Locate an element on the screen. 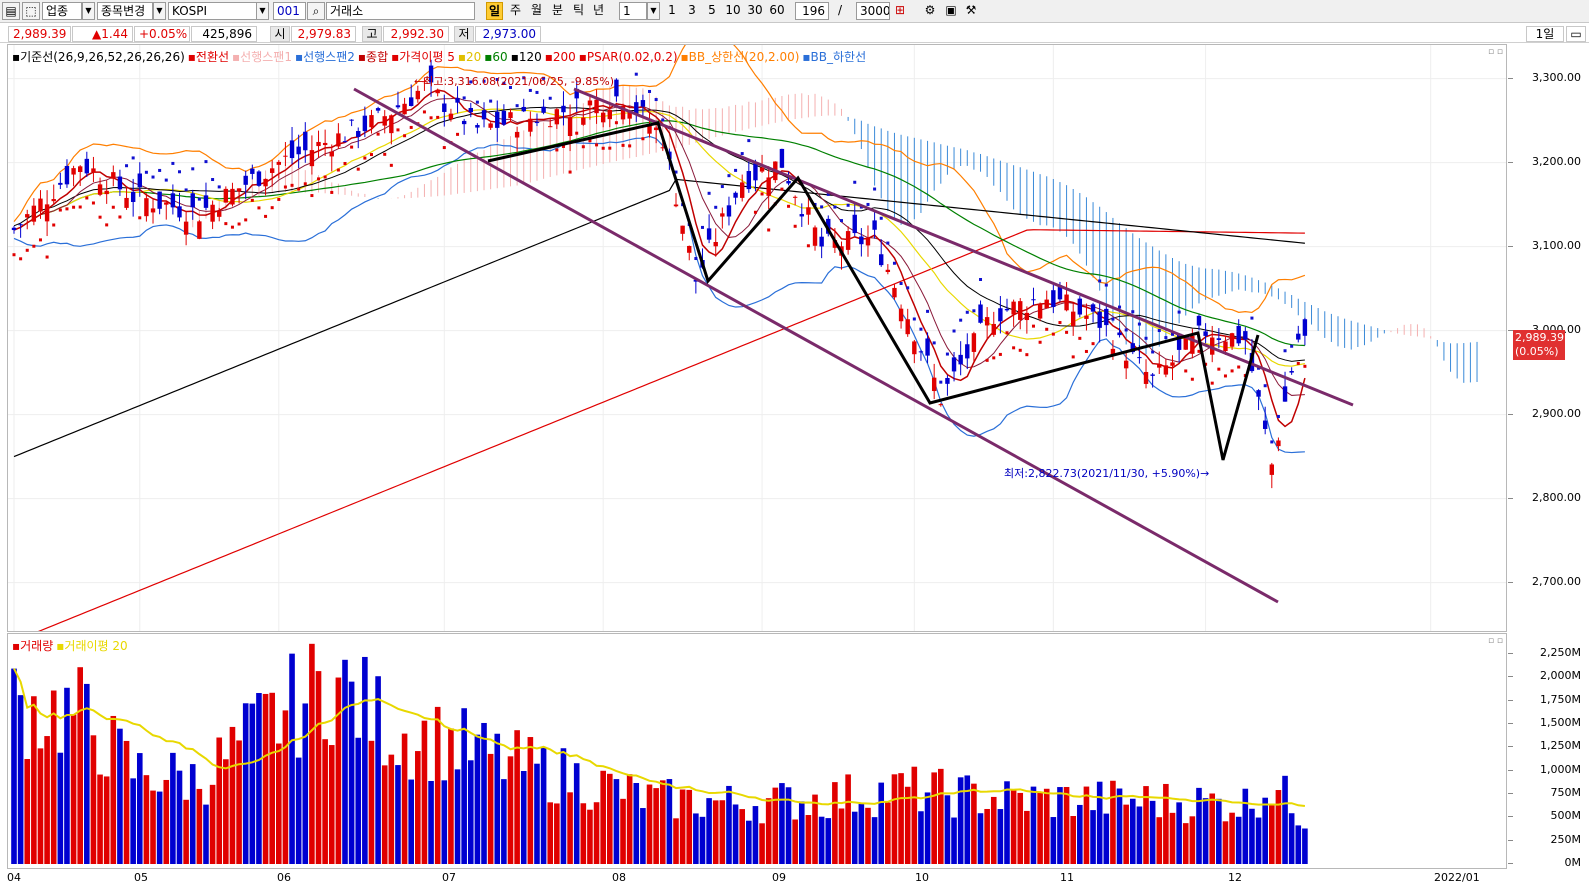  price-legend-item-4: ▪종합 is located at coordinates (373, 57).